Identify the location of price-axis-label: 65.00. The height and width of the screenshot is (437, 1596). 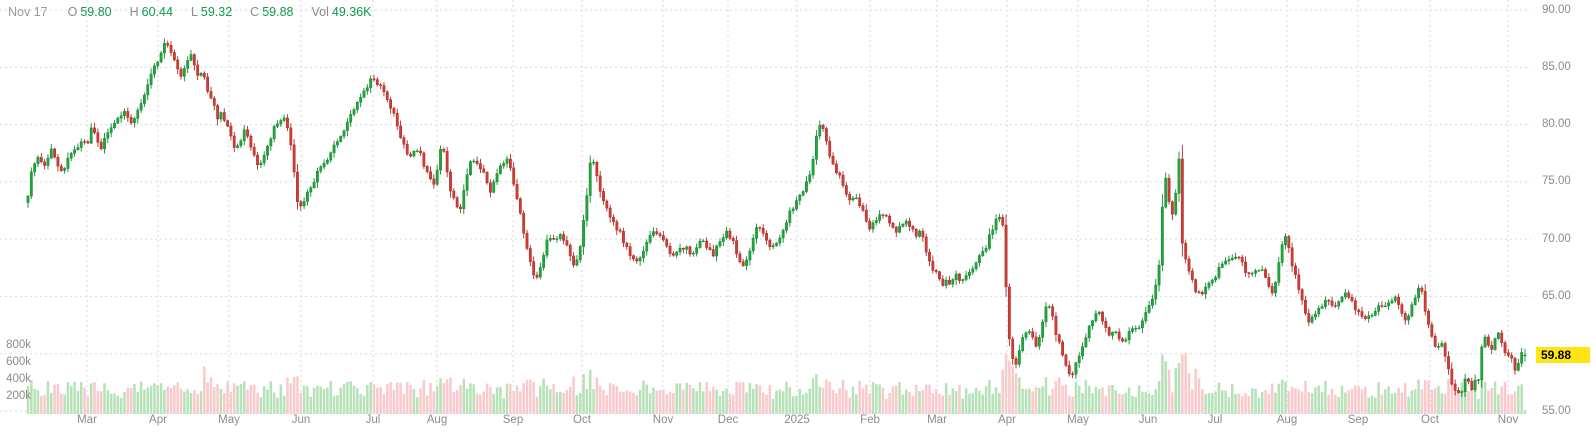
(1556, 296).